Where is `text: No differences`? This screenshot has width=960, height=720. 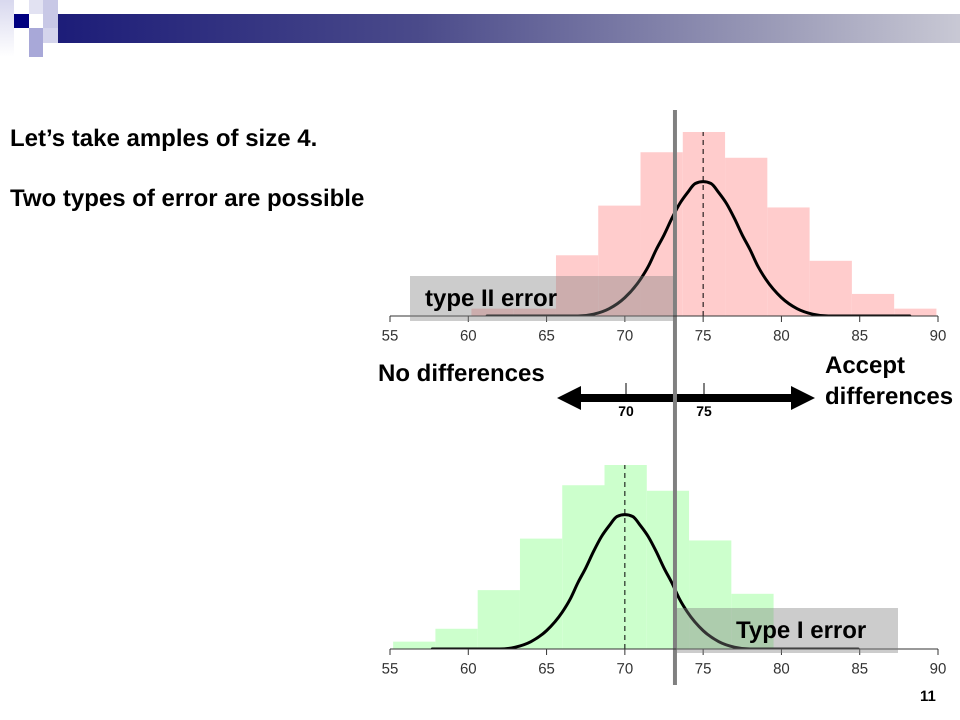 text: No differences is located at coordinates (461, 373).